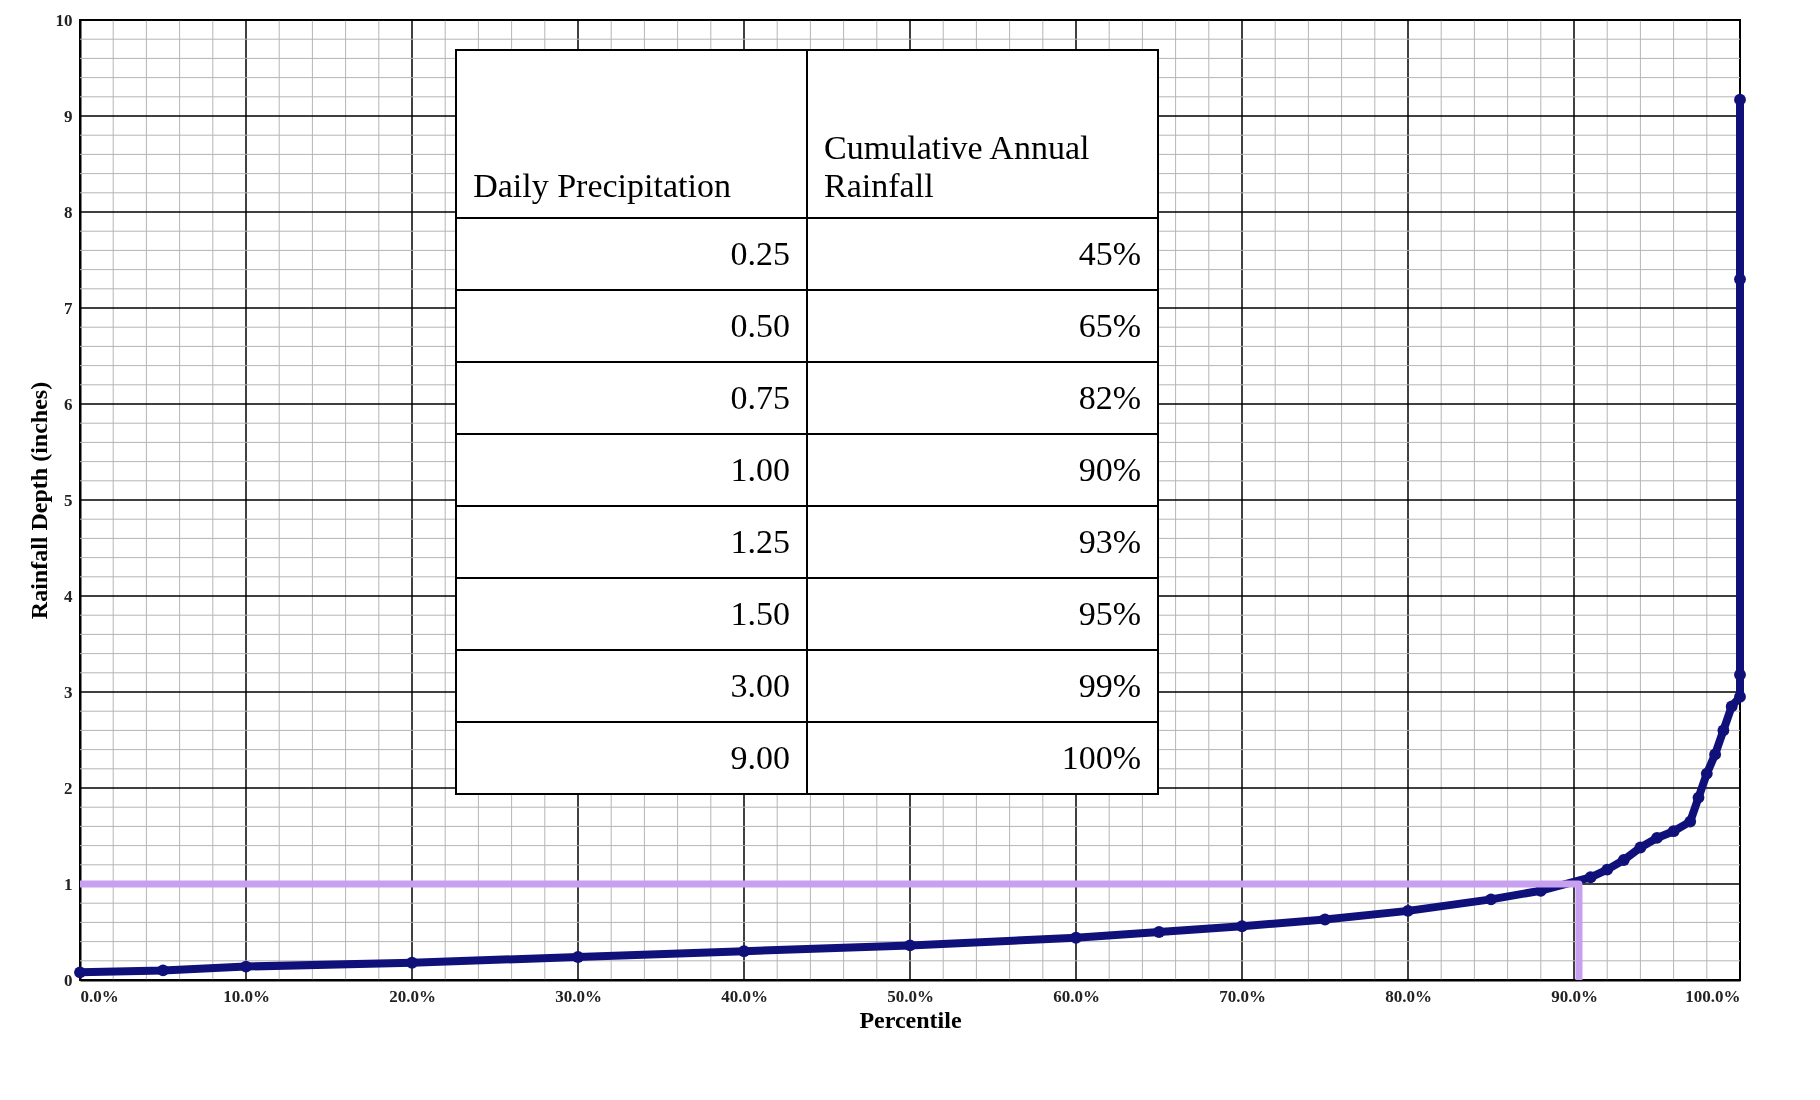  Describe the element at coordinates (982, 325) in the screenshot. I see `annotation: 65%` at that location.